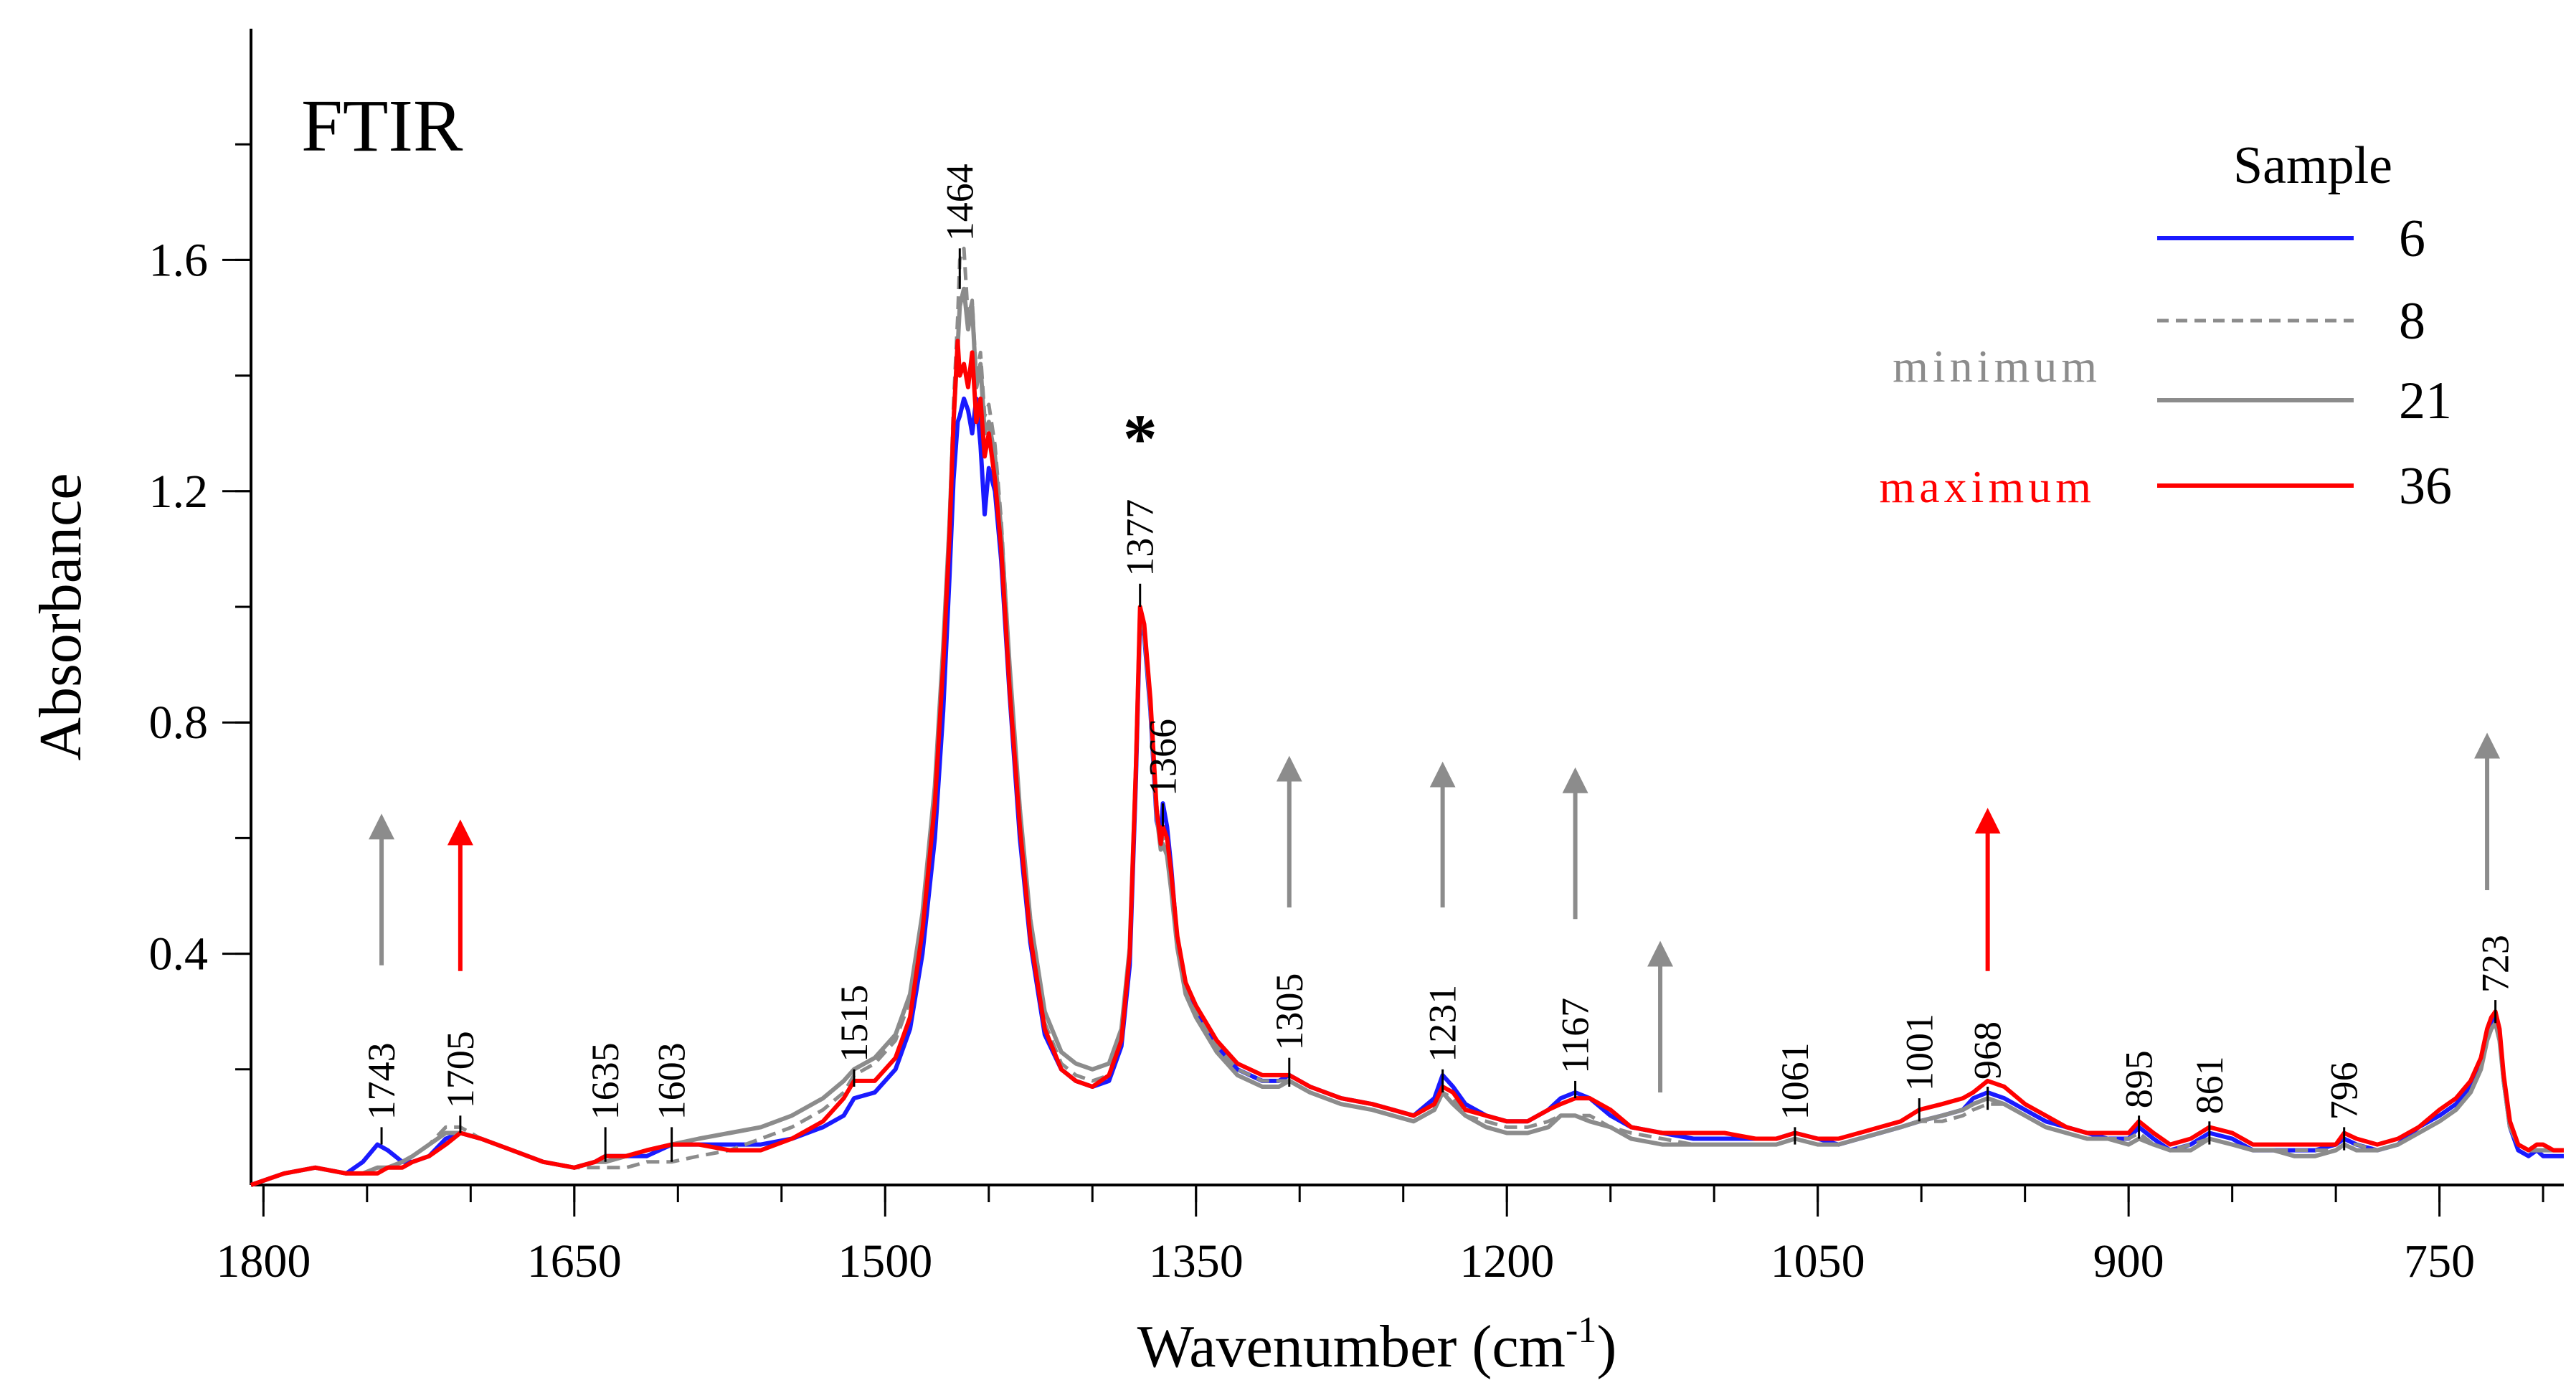 The width and height of the screenshot is (2576, 1393). I want to click on x-tick-label: 1050, so click(1818, 1261).